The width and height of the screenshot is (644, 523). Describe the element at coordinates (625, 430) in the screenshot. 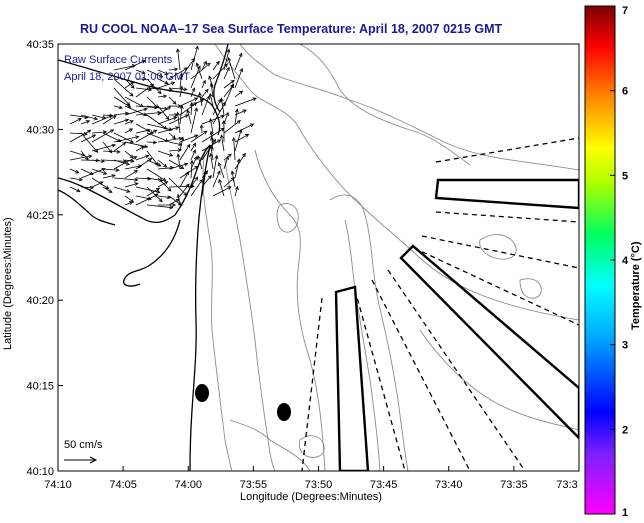

I see `colorbar-tick-label: 2` at that location.